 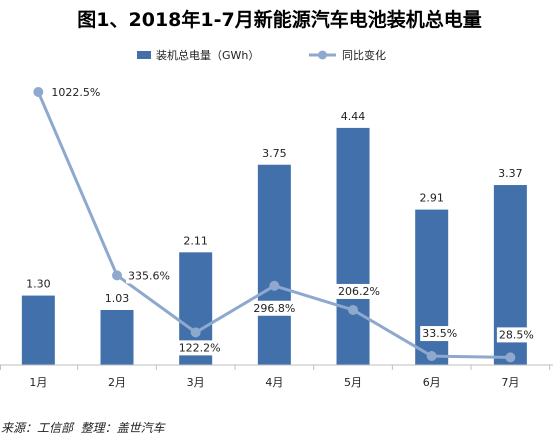 I want to click on line-value-text-2: 335.6%, so click(x=149, y=275).